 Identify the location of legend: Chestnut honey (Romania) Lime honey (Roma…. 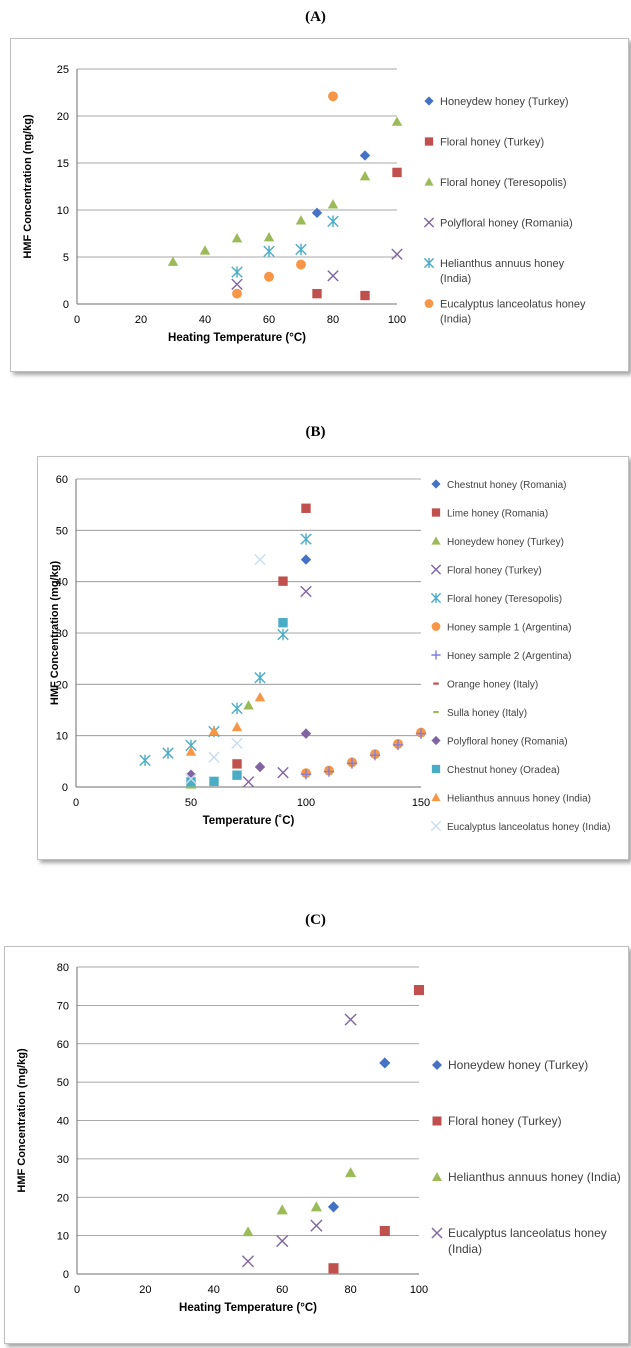
(520, 656).